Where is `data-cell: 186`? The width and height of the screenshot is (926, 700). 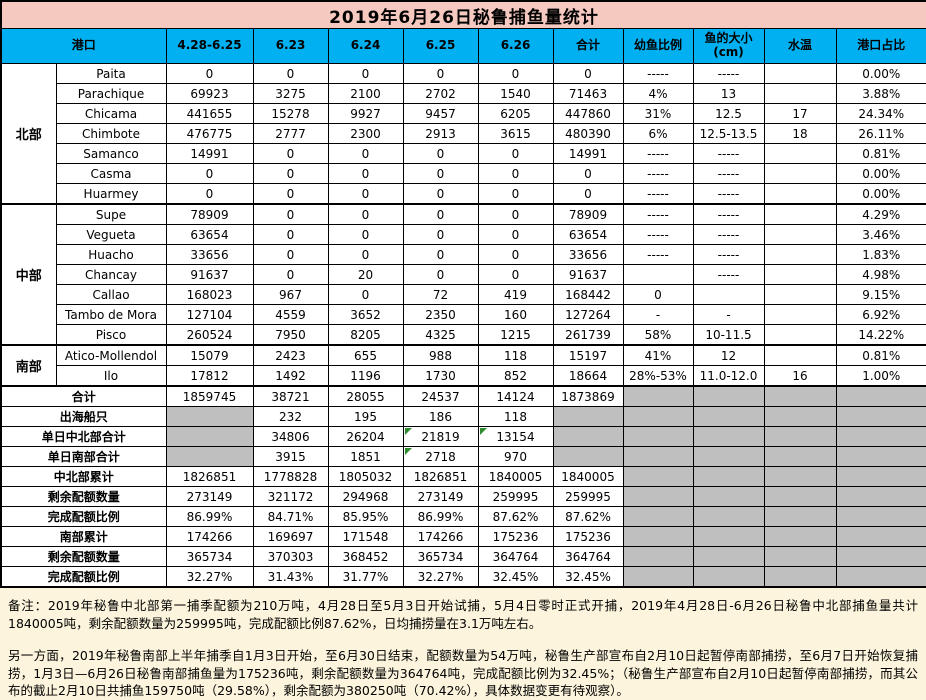 data-cell: 186 is located at coordinates (440, 416).